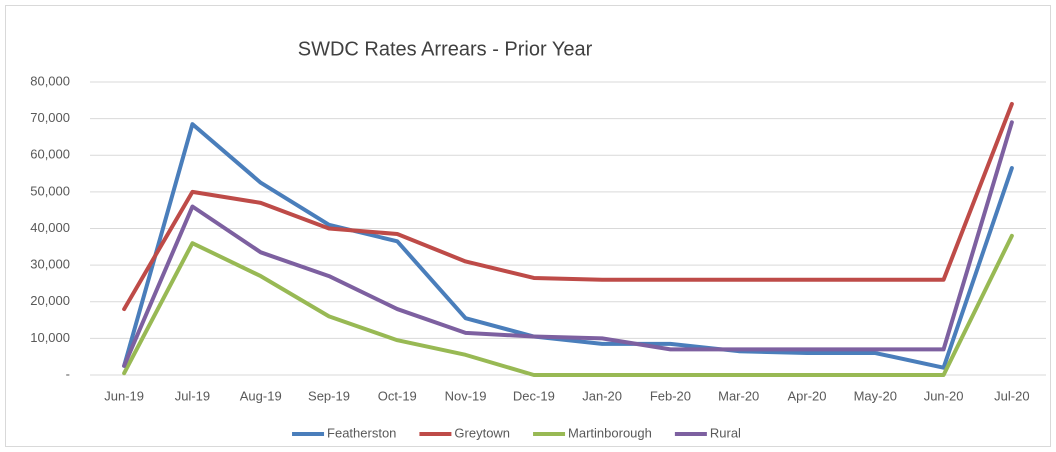 This screenshot has width=1056, height=452. Describe the element at coordinates (806, 395) in the screenshot. I see `x-tick-label: Apr-20` at that location.